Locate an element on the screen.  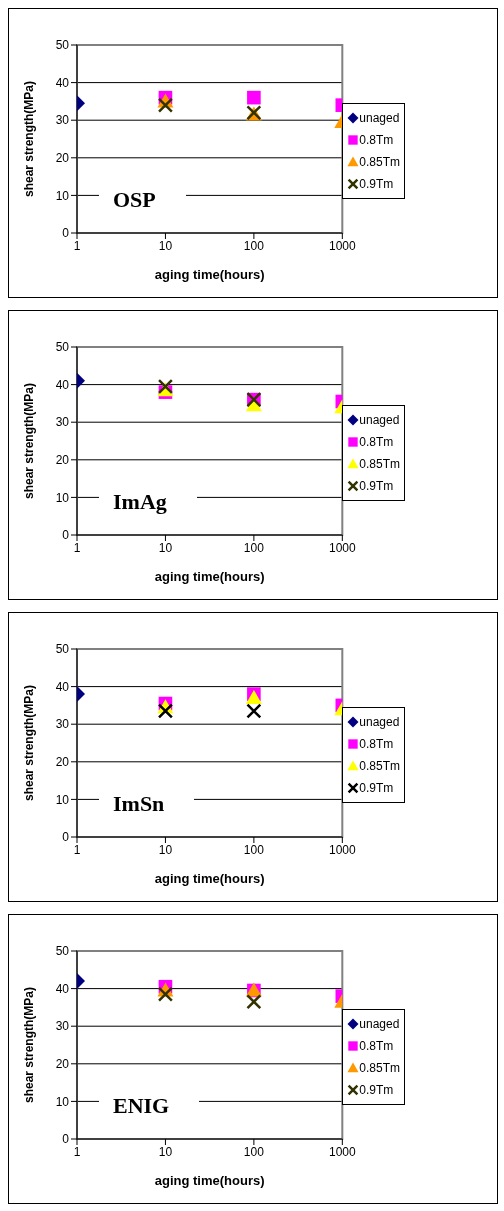
annotation: ENIG is located at coordinates (149, 1106).